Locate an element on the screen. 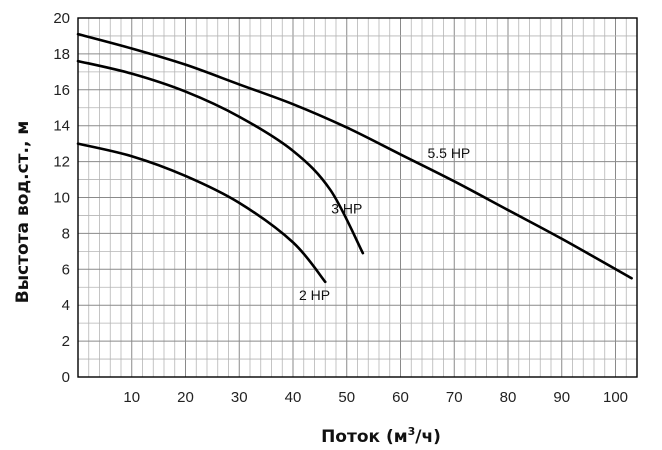 The height and width of the screenshot is (450, 662). y-axis-ticks: 0 2 4 6 8 10 12 14 16 18 20 is located at coordinates (61, 198).